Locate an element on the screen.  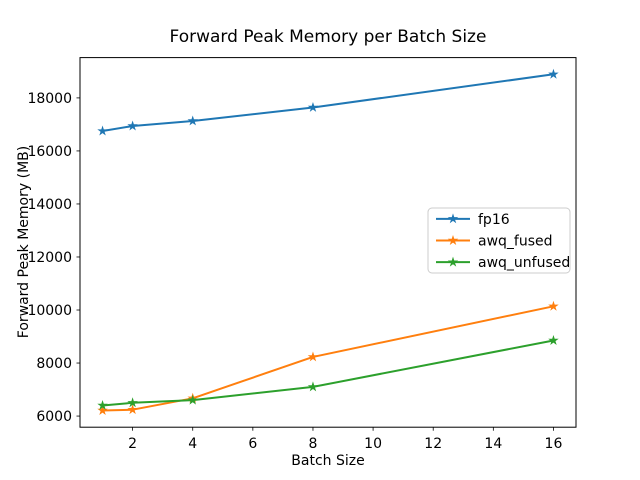
chart-title: Forward Peak Memory per Batch Size is located at coordinates (328, 37).